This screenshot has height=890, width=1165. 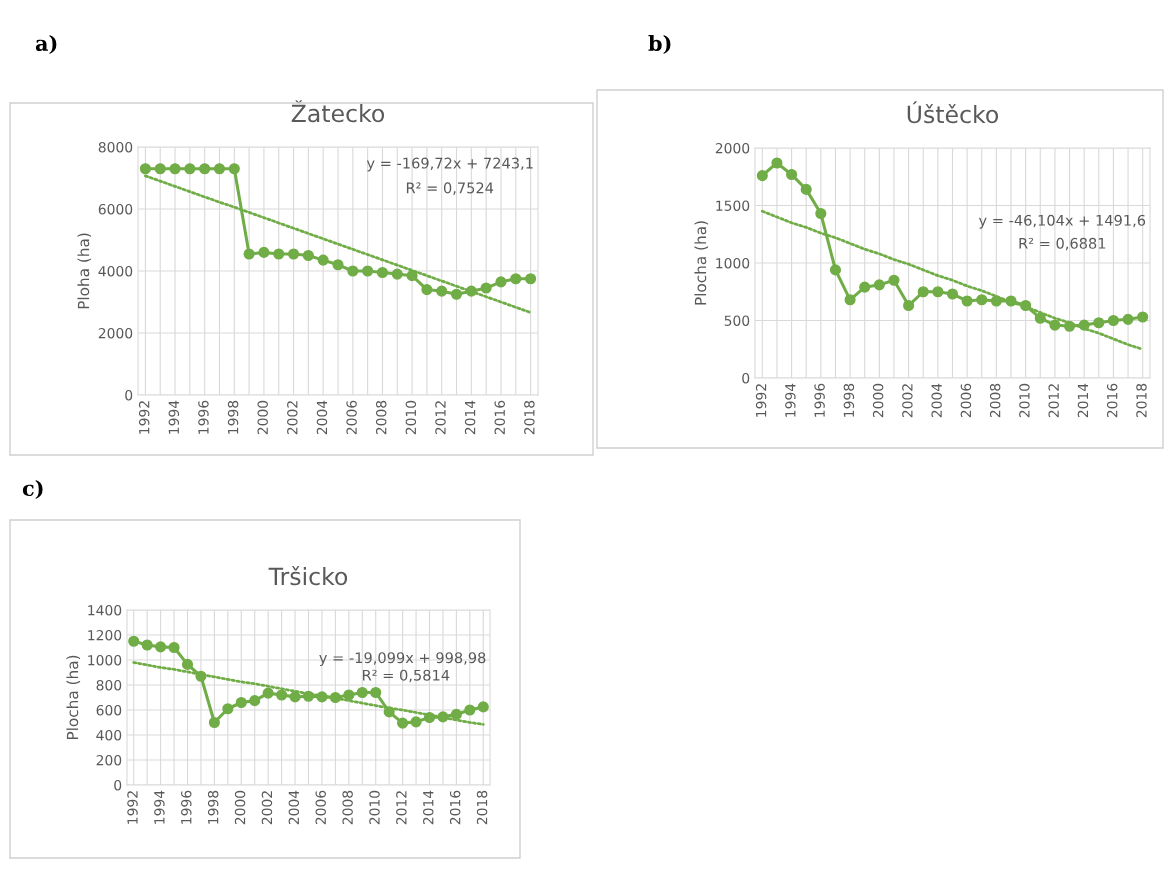 I want to click on text: c), so click(x=32, y=489).